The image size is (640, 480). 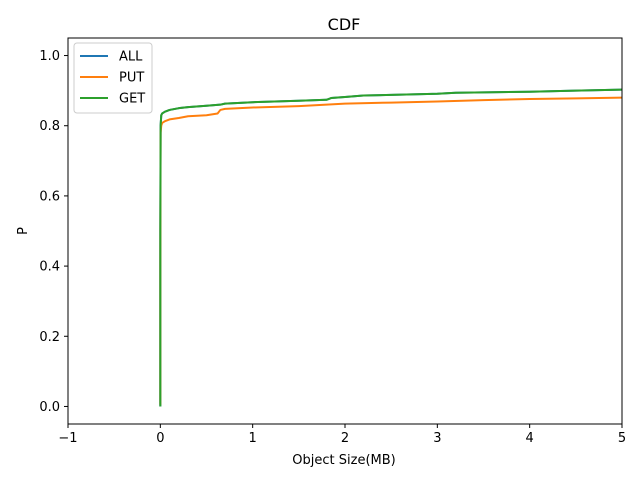 What do you see at coordinates (49, 56) in the screenshot?
I see `y-tick-label: 1.0` at bounding box center [49, 56].